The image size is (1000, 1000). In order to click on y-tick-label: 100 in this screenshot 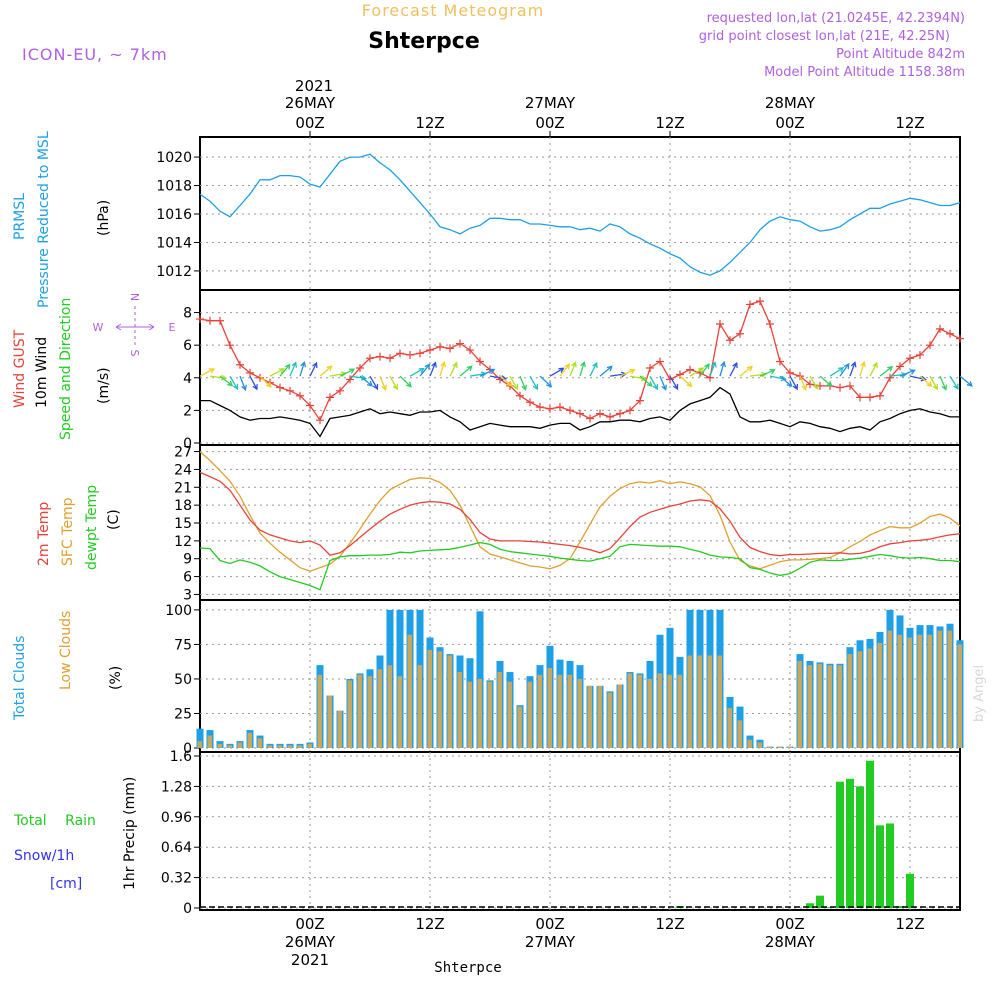, I will do `click(178, 611)`.